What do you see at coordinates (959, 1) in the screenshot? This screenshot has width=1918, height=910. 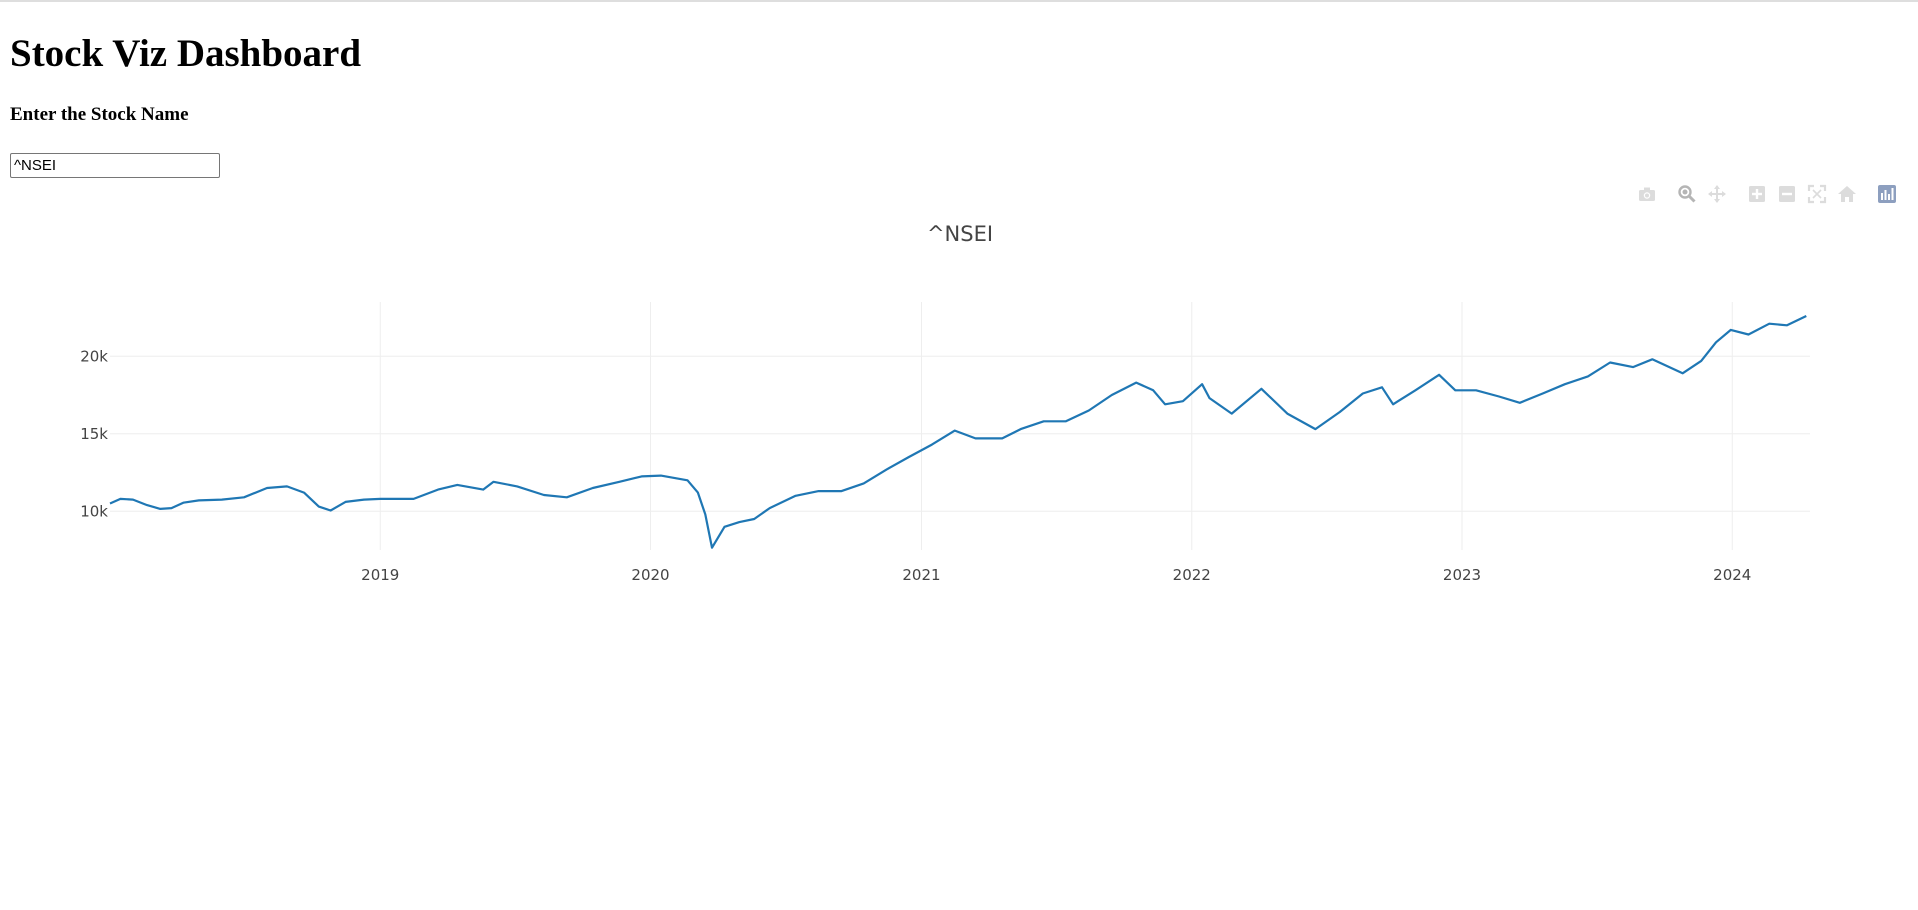 I see `top-border` at bounding box center [959, 1].